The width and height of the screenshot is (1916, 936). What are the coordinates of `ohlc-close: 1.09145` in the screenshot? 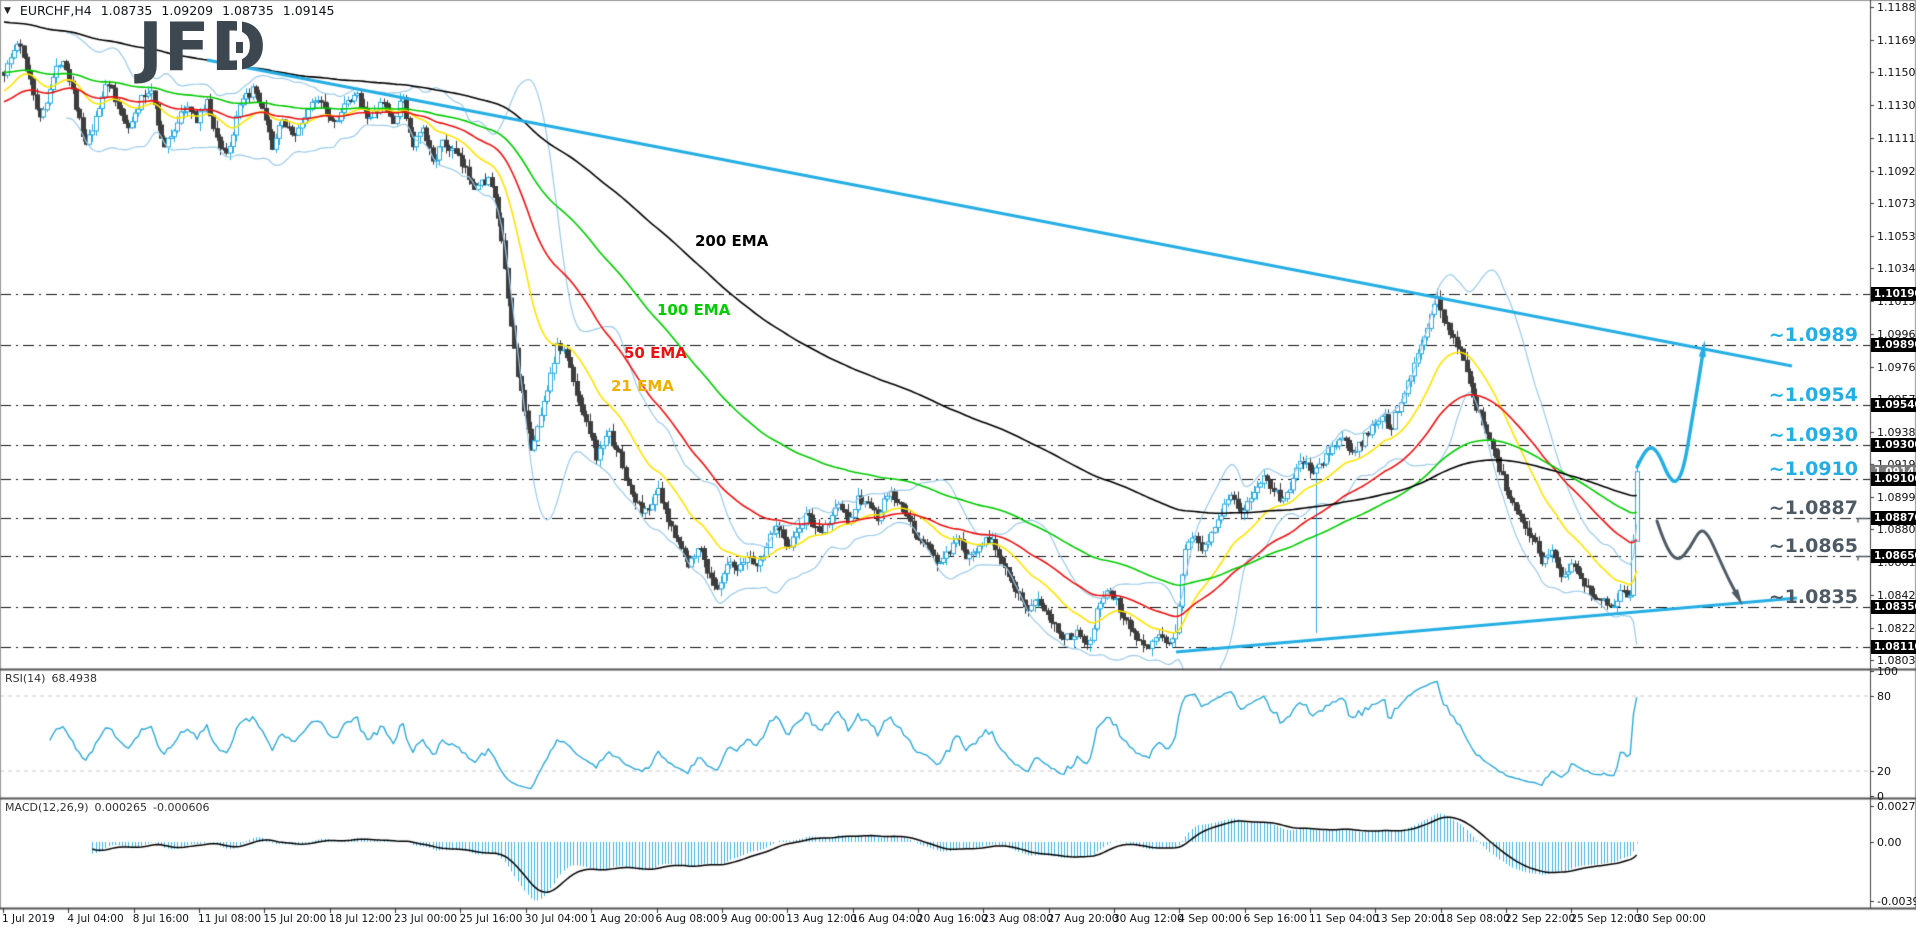 It's located at (308, 10).